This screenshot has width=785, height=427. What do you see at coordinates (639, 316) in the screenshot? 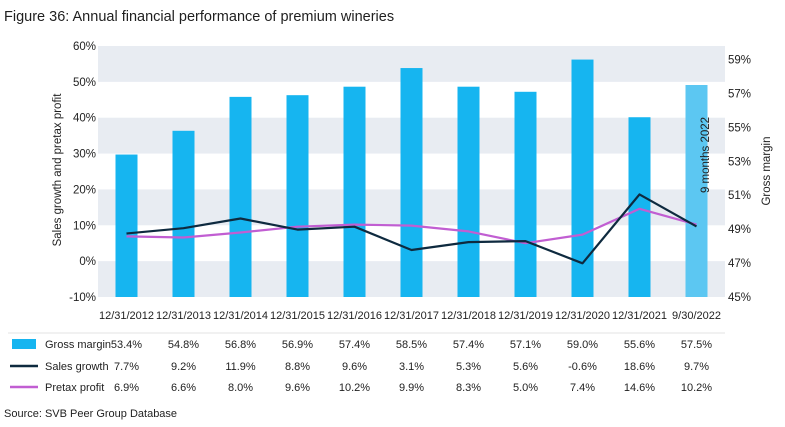
I see `category-label: 12/31/2021` at bounding box center [639, 316].